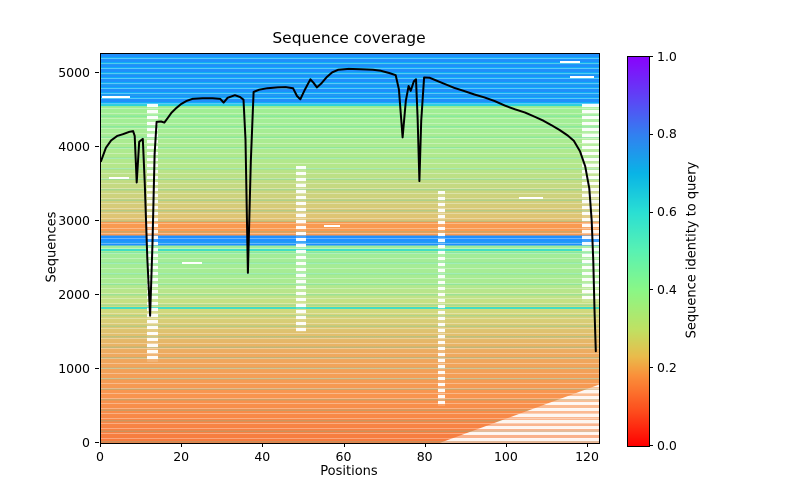 Image resolution: width=800 pixels, height=500 pixels. What do you see at coordinates (74, 368) in the screenshot?
I see `y-tick-label: 1000` at bounding box center [74, 368].